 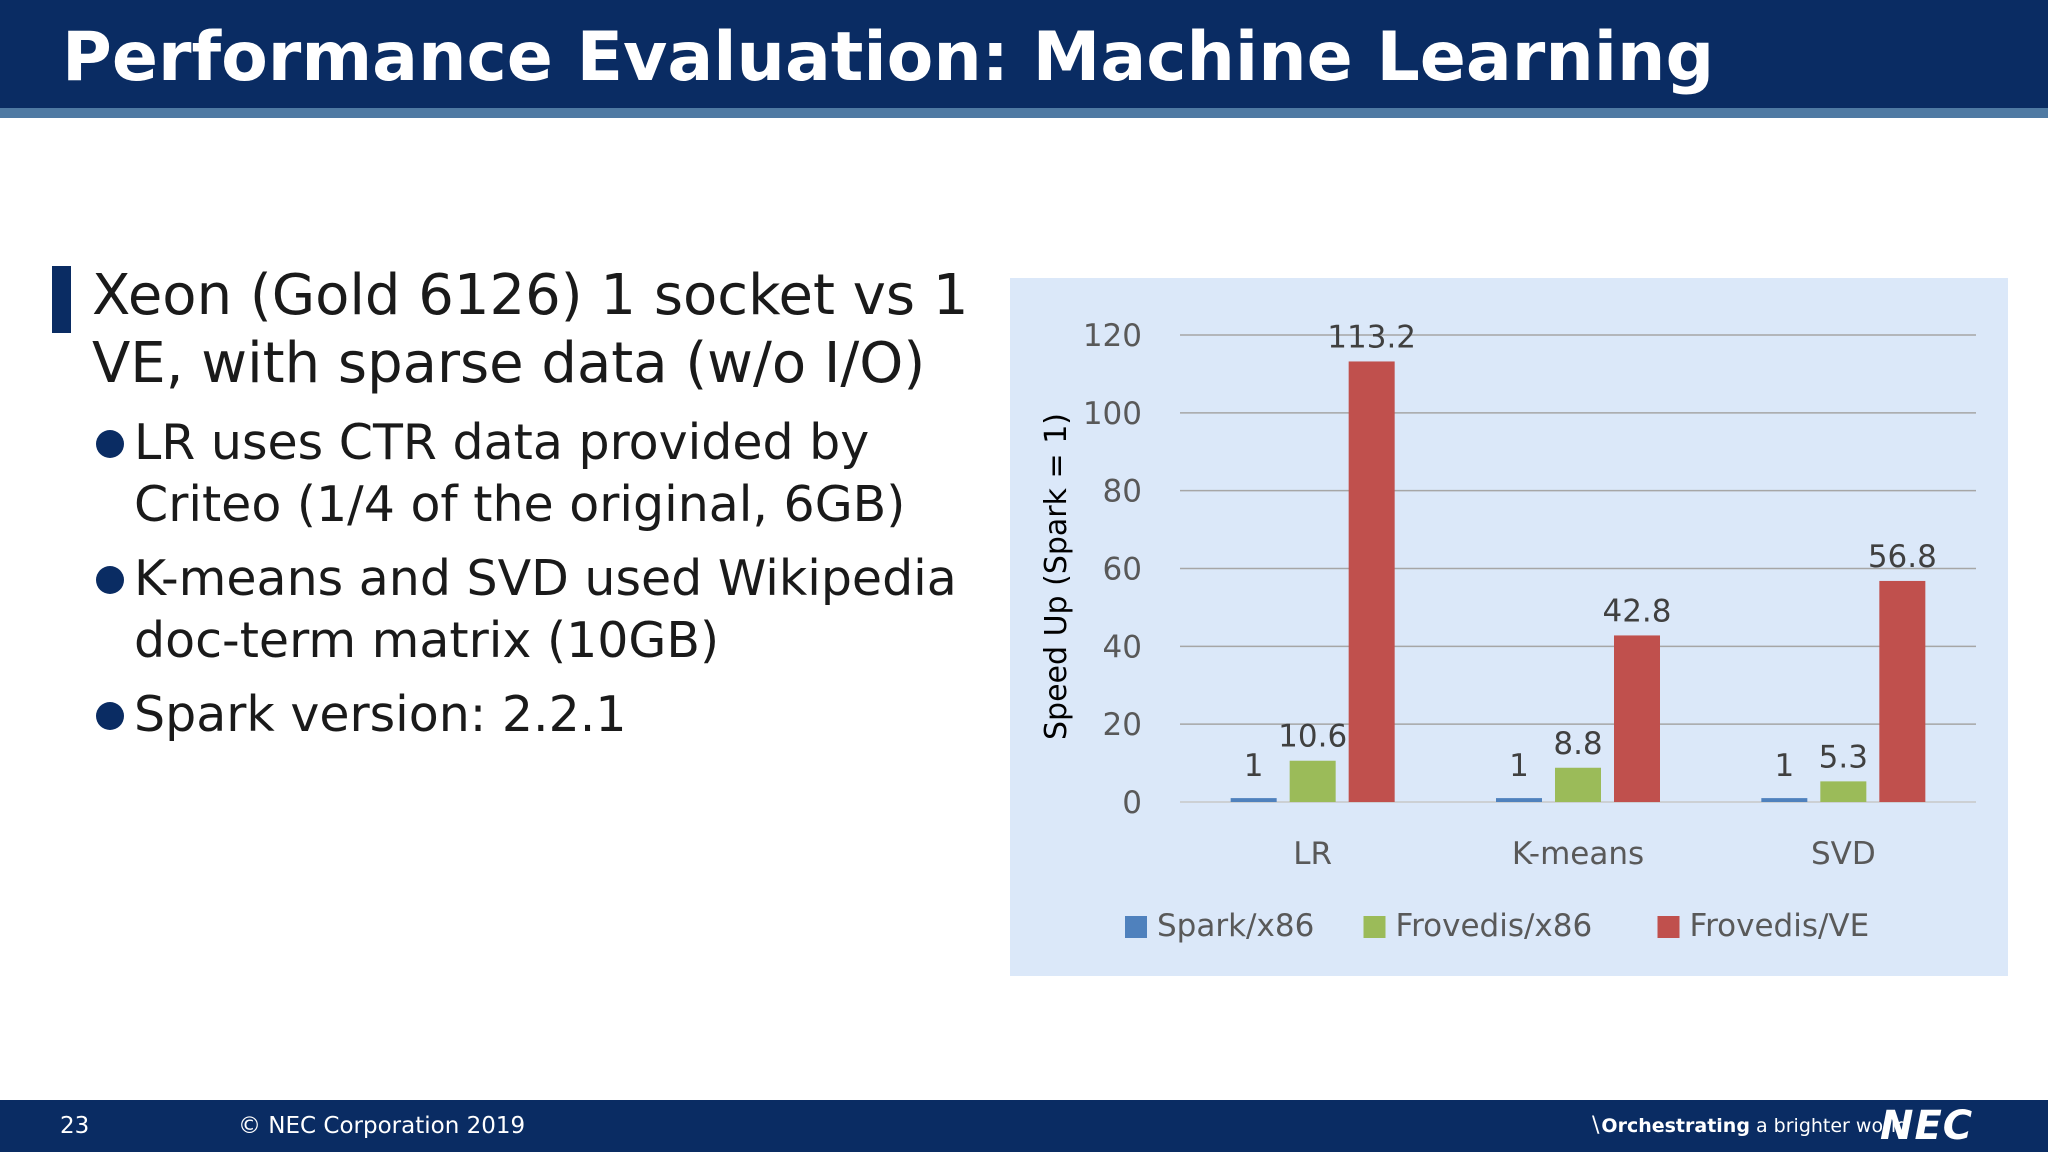 What do you see at coordinates (1832, 1126) in the screenshot?
I see `tagline-rest: a brighter world` at bounding box center [1832, 1126].